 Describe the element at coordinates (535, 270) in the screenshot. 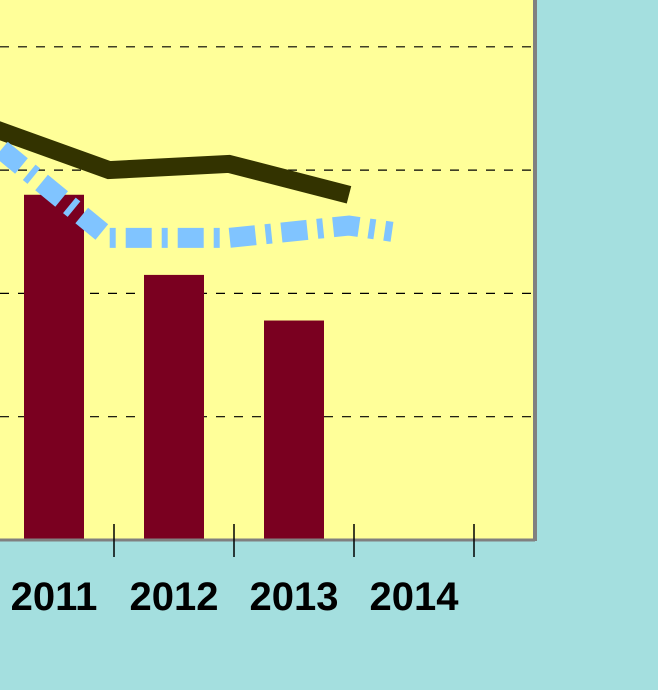

I see `plot-right-border` at that location.